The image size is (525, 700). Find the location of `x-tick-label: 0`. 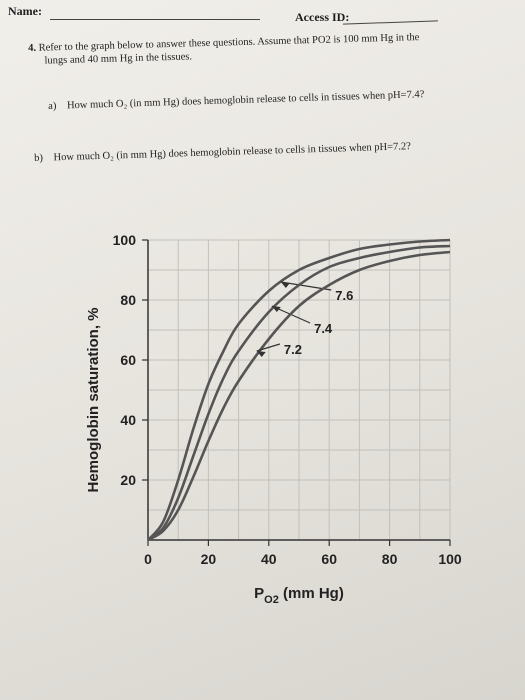

x-tick-label: 0 is located at coordinates (148, 559).